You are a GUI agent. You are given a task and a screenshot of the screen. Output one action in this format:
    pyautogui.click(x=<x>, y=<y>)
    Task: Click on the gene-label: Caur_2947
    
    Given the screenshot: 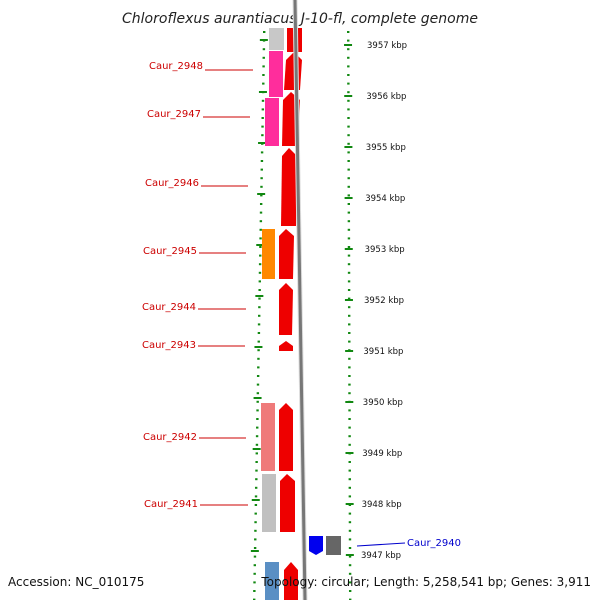 What is the action you would take?
    pyautogui.click(x=174, y=114)
    